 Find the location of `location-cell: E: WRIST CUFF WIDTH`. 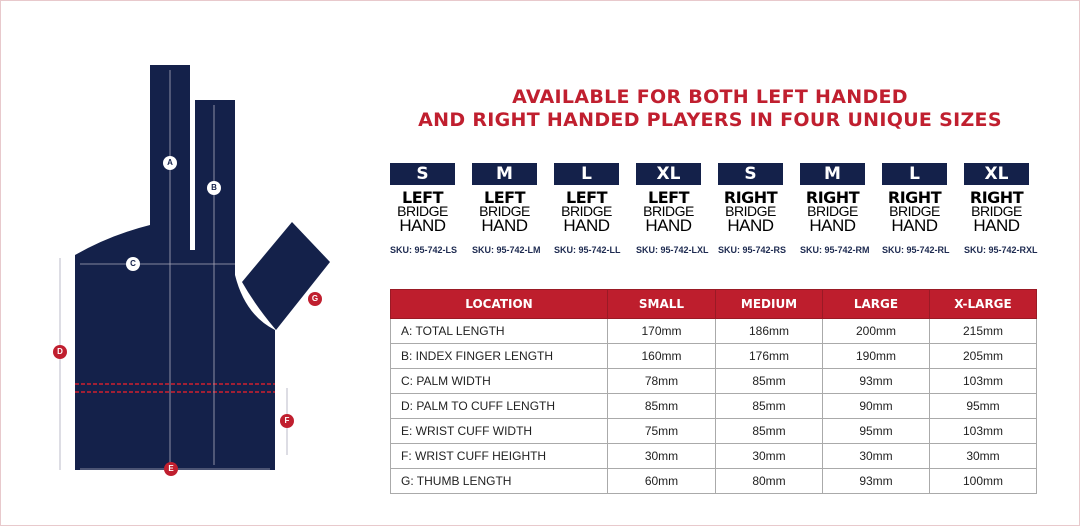

location-cell: E: WRIST CUFF WIDTH is located at coordinates (499, 431).